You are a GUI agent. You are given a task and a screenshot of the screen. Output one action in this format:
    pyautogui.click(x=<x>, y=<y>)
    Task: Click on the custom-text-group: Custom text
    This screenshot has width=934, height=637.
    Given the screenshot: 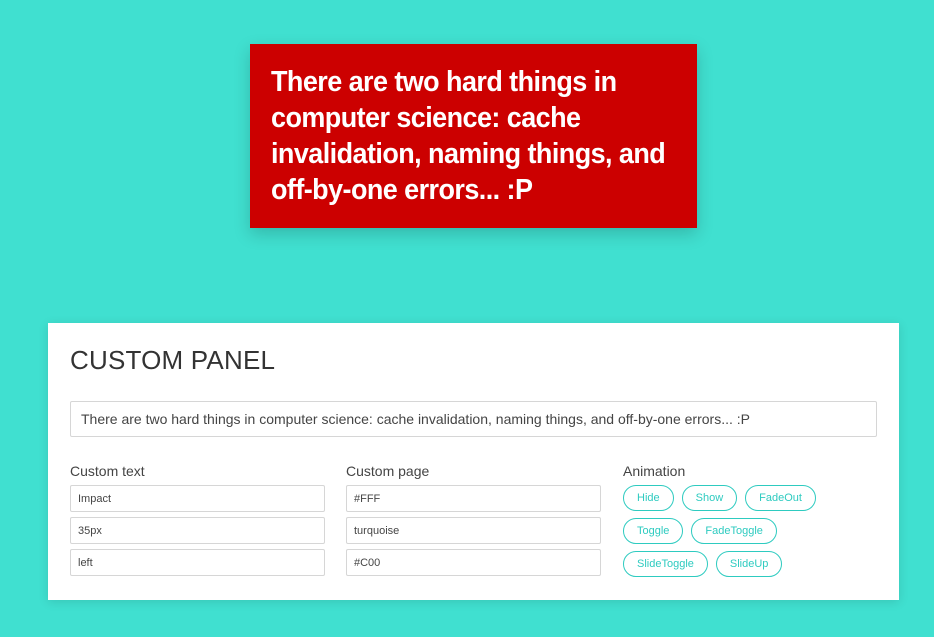 What is the action you would take?
    pyautogui.click(x=197, y=522)
    